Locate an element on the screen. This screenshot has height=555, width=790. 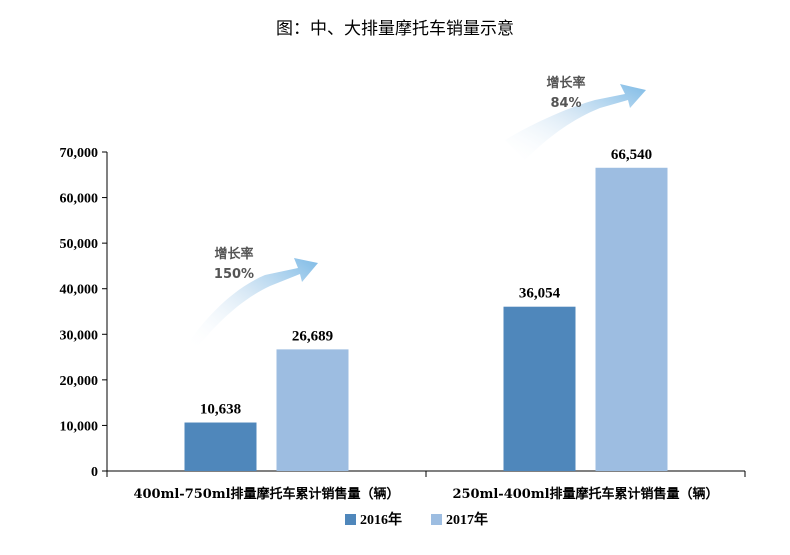
y-tick-label: 30,000 is located at coordinates (79, 335).